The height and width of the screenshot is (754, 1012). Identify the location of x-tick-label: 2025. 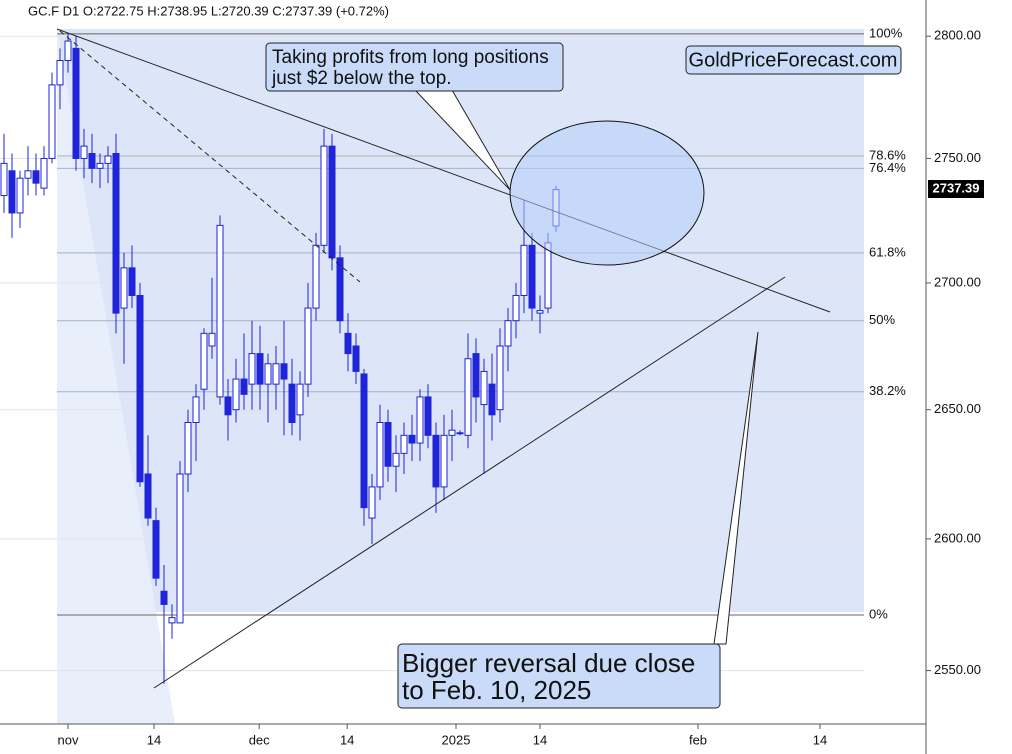
(456, 739).